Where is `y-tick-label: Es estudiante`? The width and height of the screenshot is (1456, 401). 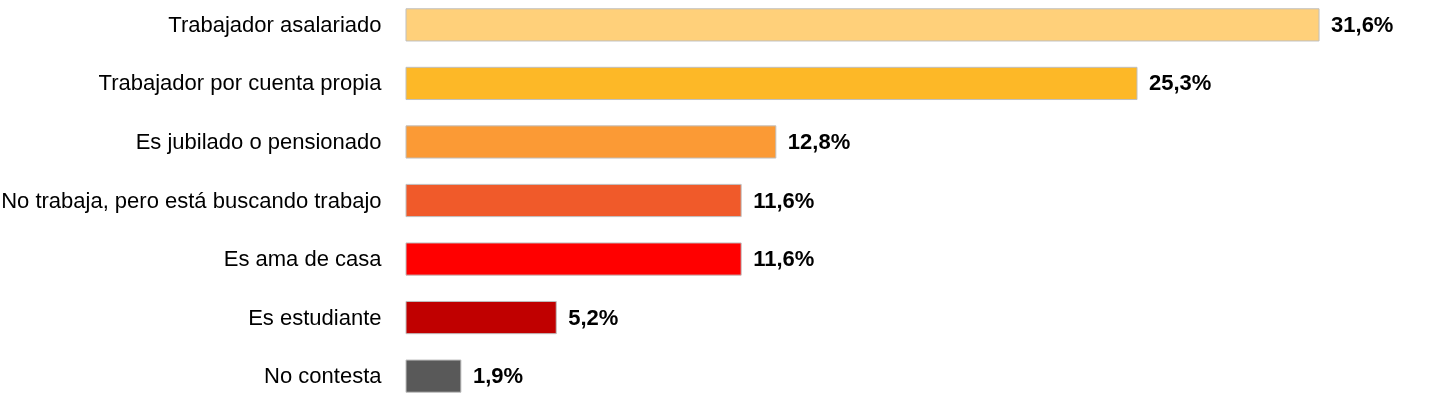
y-tick-label: Es estudiante is located at coordinates (315, 317).